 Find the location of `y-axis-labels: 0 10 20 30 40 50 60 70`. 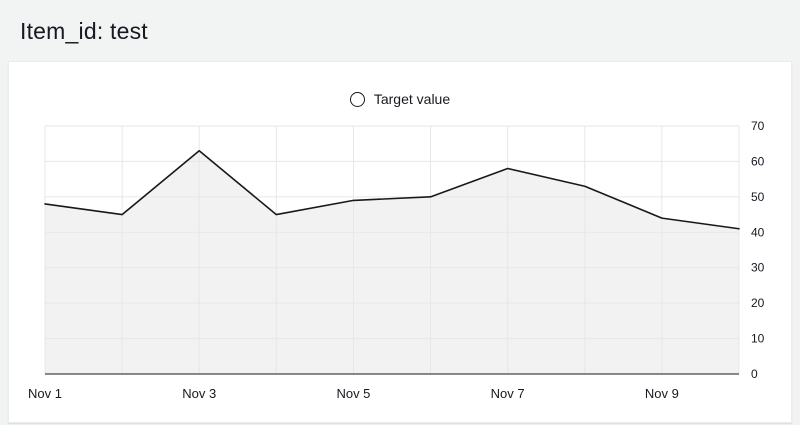

y-axis-labels: 0 10 20 30 40 50 60 70 is located at coordinates (758, 250).